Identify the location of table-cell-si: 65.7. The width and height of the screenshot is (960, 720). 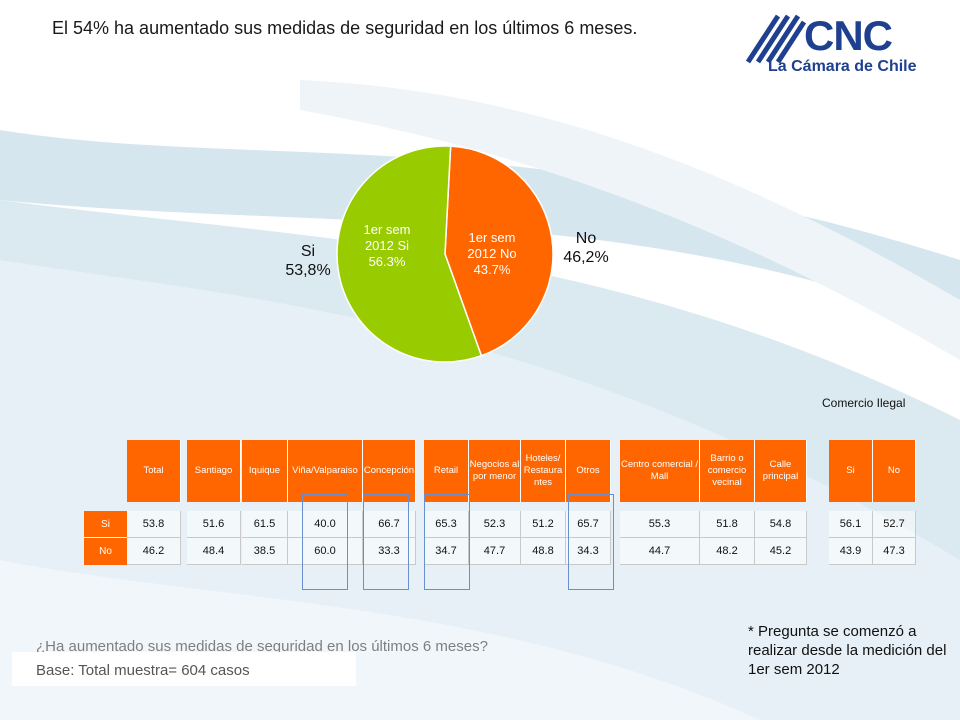
(588, 524).